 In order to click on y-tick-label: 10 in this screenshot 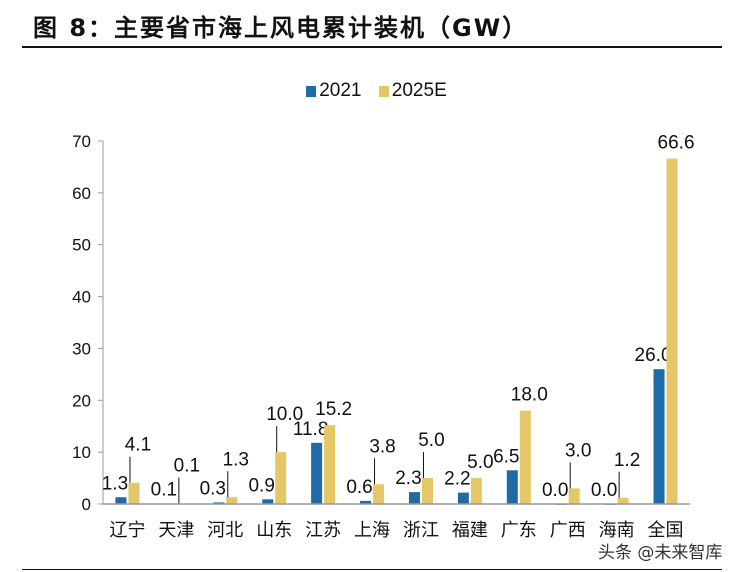, I will do `click(81, 452)`.